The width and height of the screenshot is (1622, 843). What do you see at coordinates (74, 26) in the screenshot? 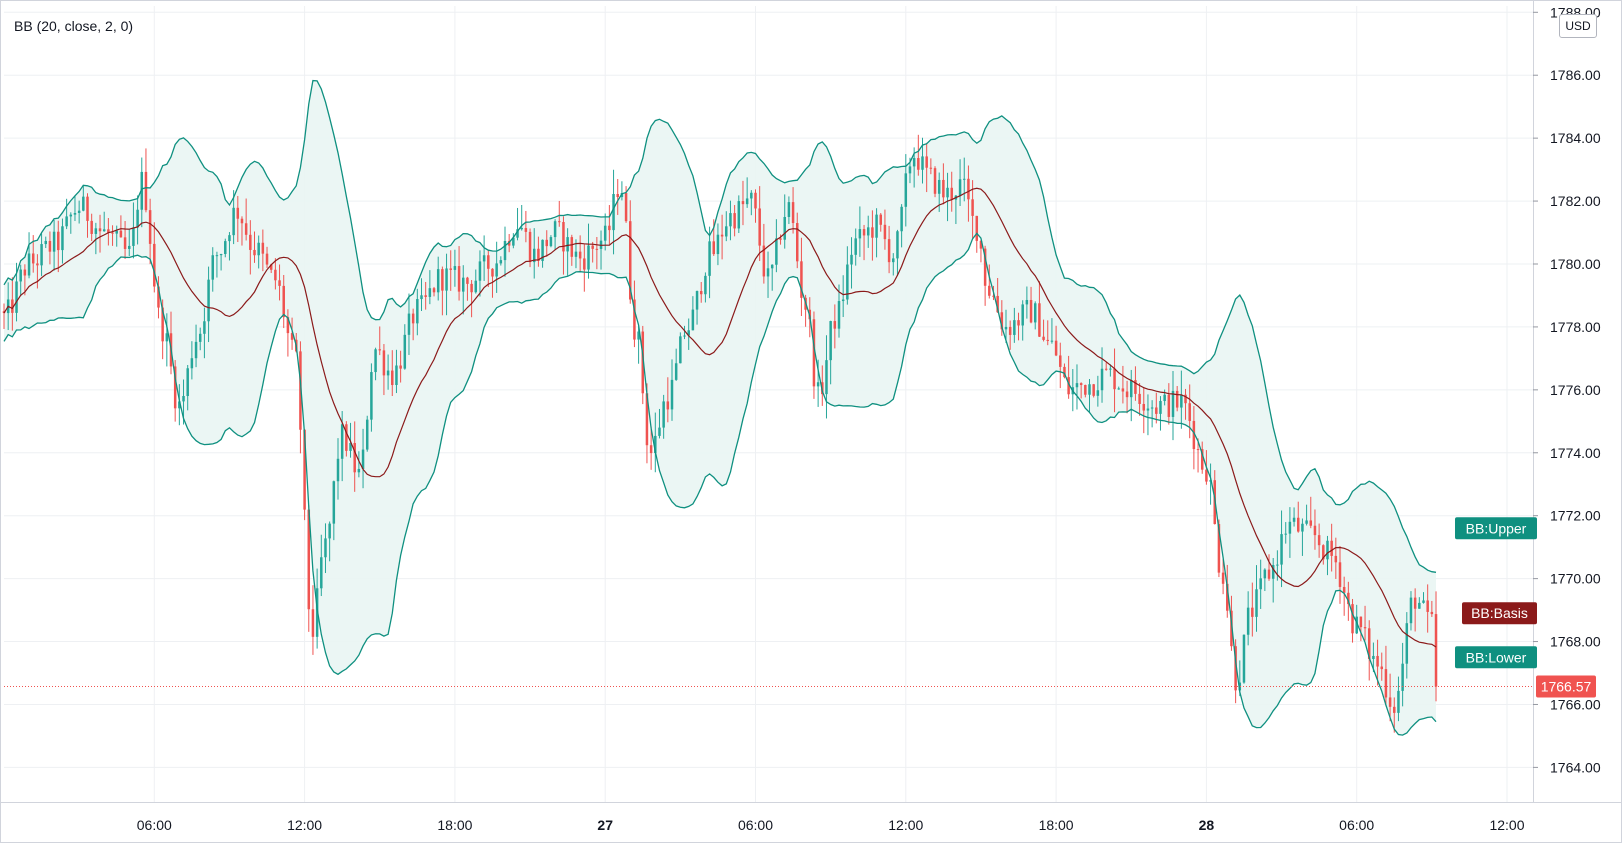
I see `indicator-title: BB (20, close, 2, 0)` at bounding box center [74, 26].